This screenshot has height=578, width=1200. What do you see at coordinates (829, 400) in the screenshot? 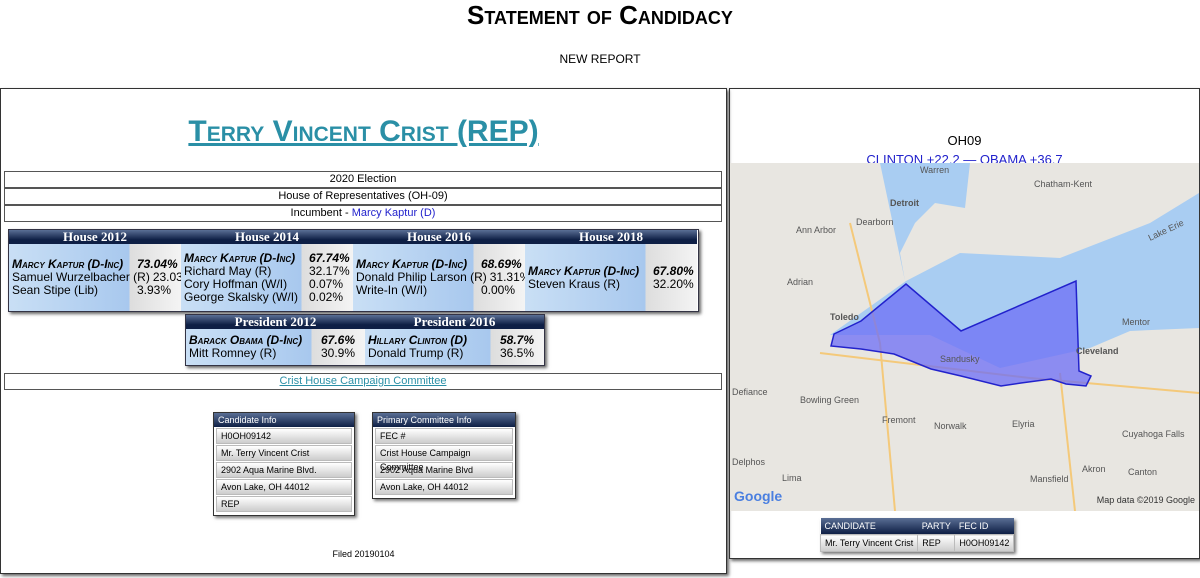
I see `map-label: Bowling Green` at bounding box center [829, 400].